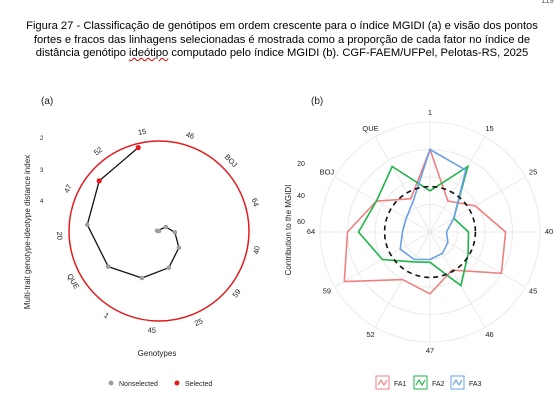  I want to click on genotype-label: 47, so click(68, 188).